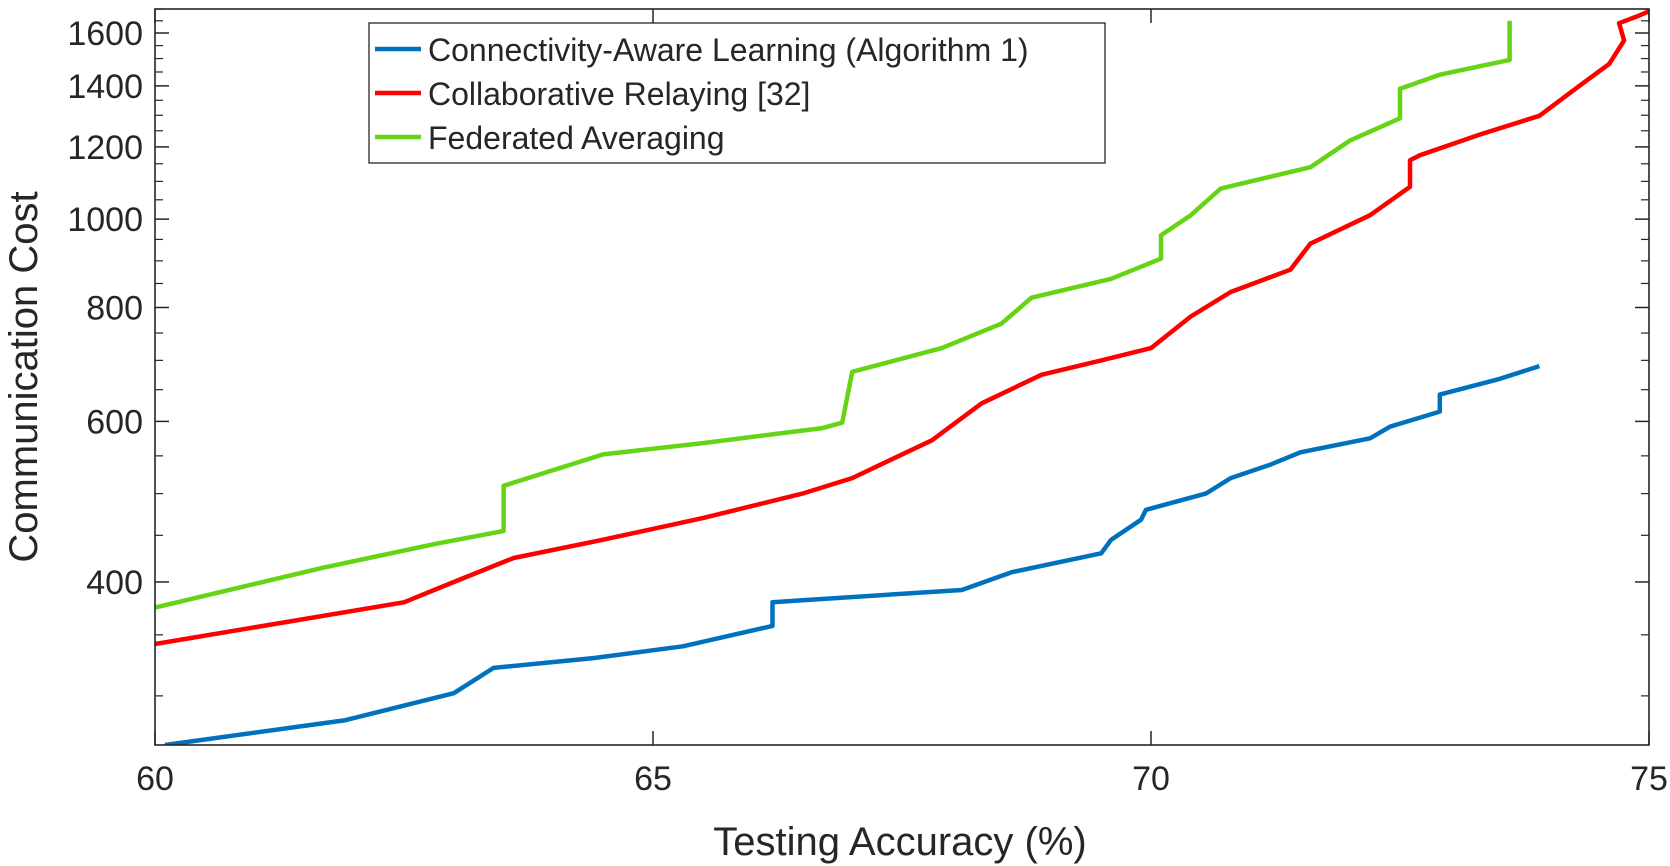 Image resolution: width=1670 pixels, height=866 pixels. I want to click on y-tick-label: 800, so click(114, 308).